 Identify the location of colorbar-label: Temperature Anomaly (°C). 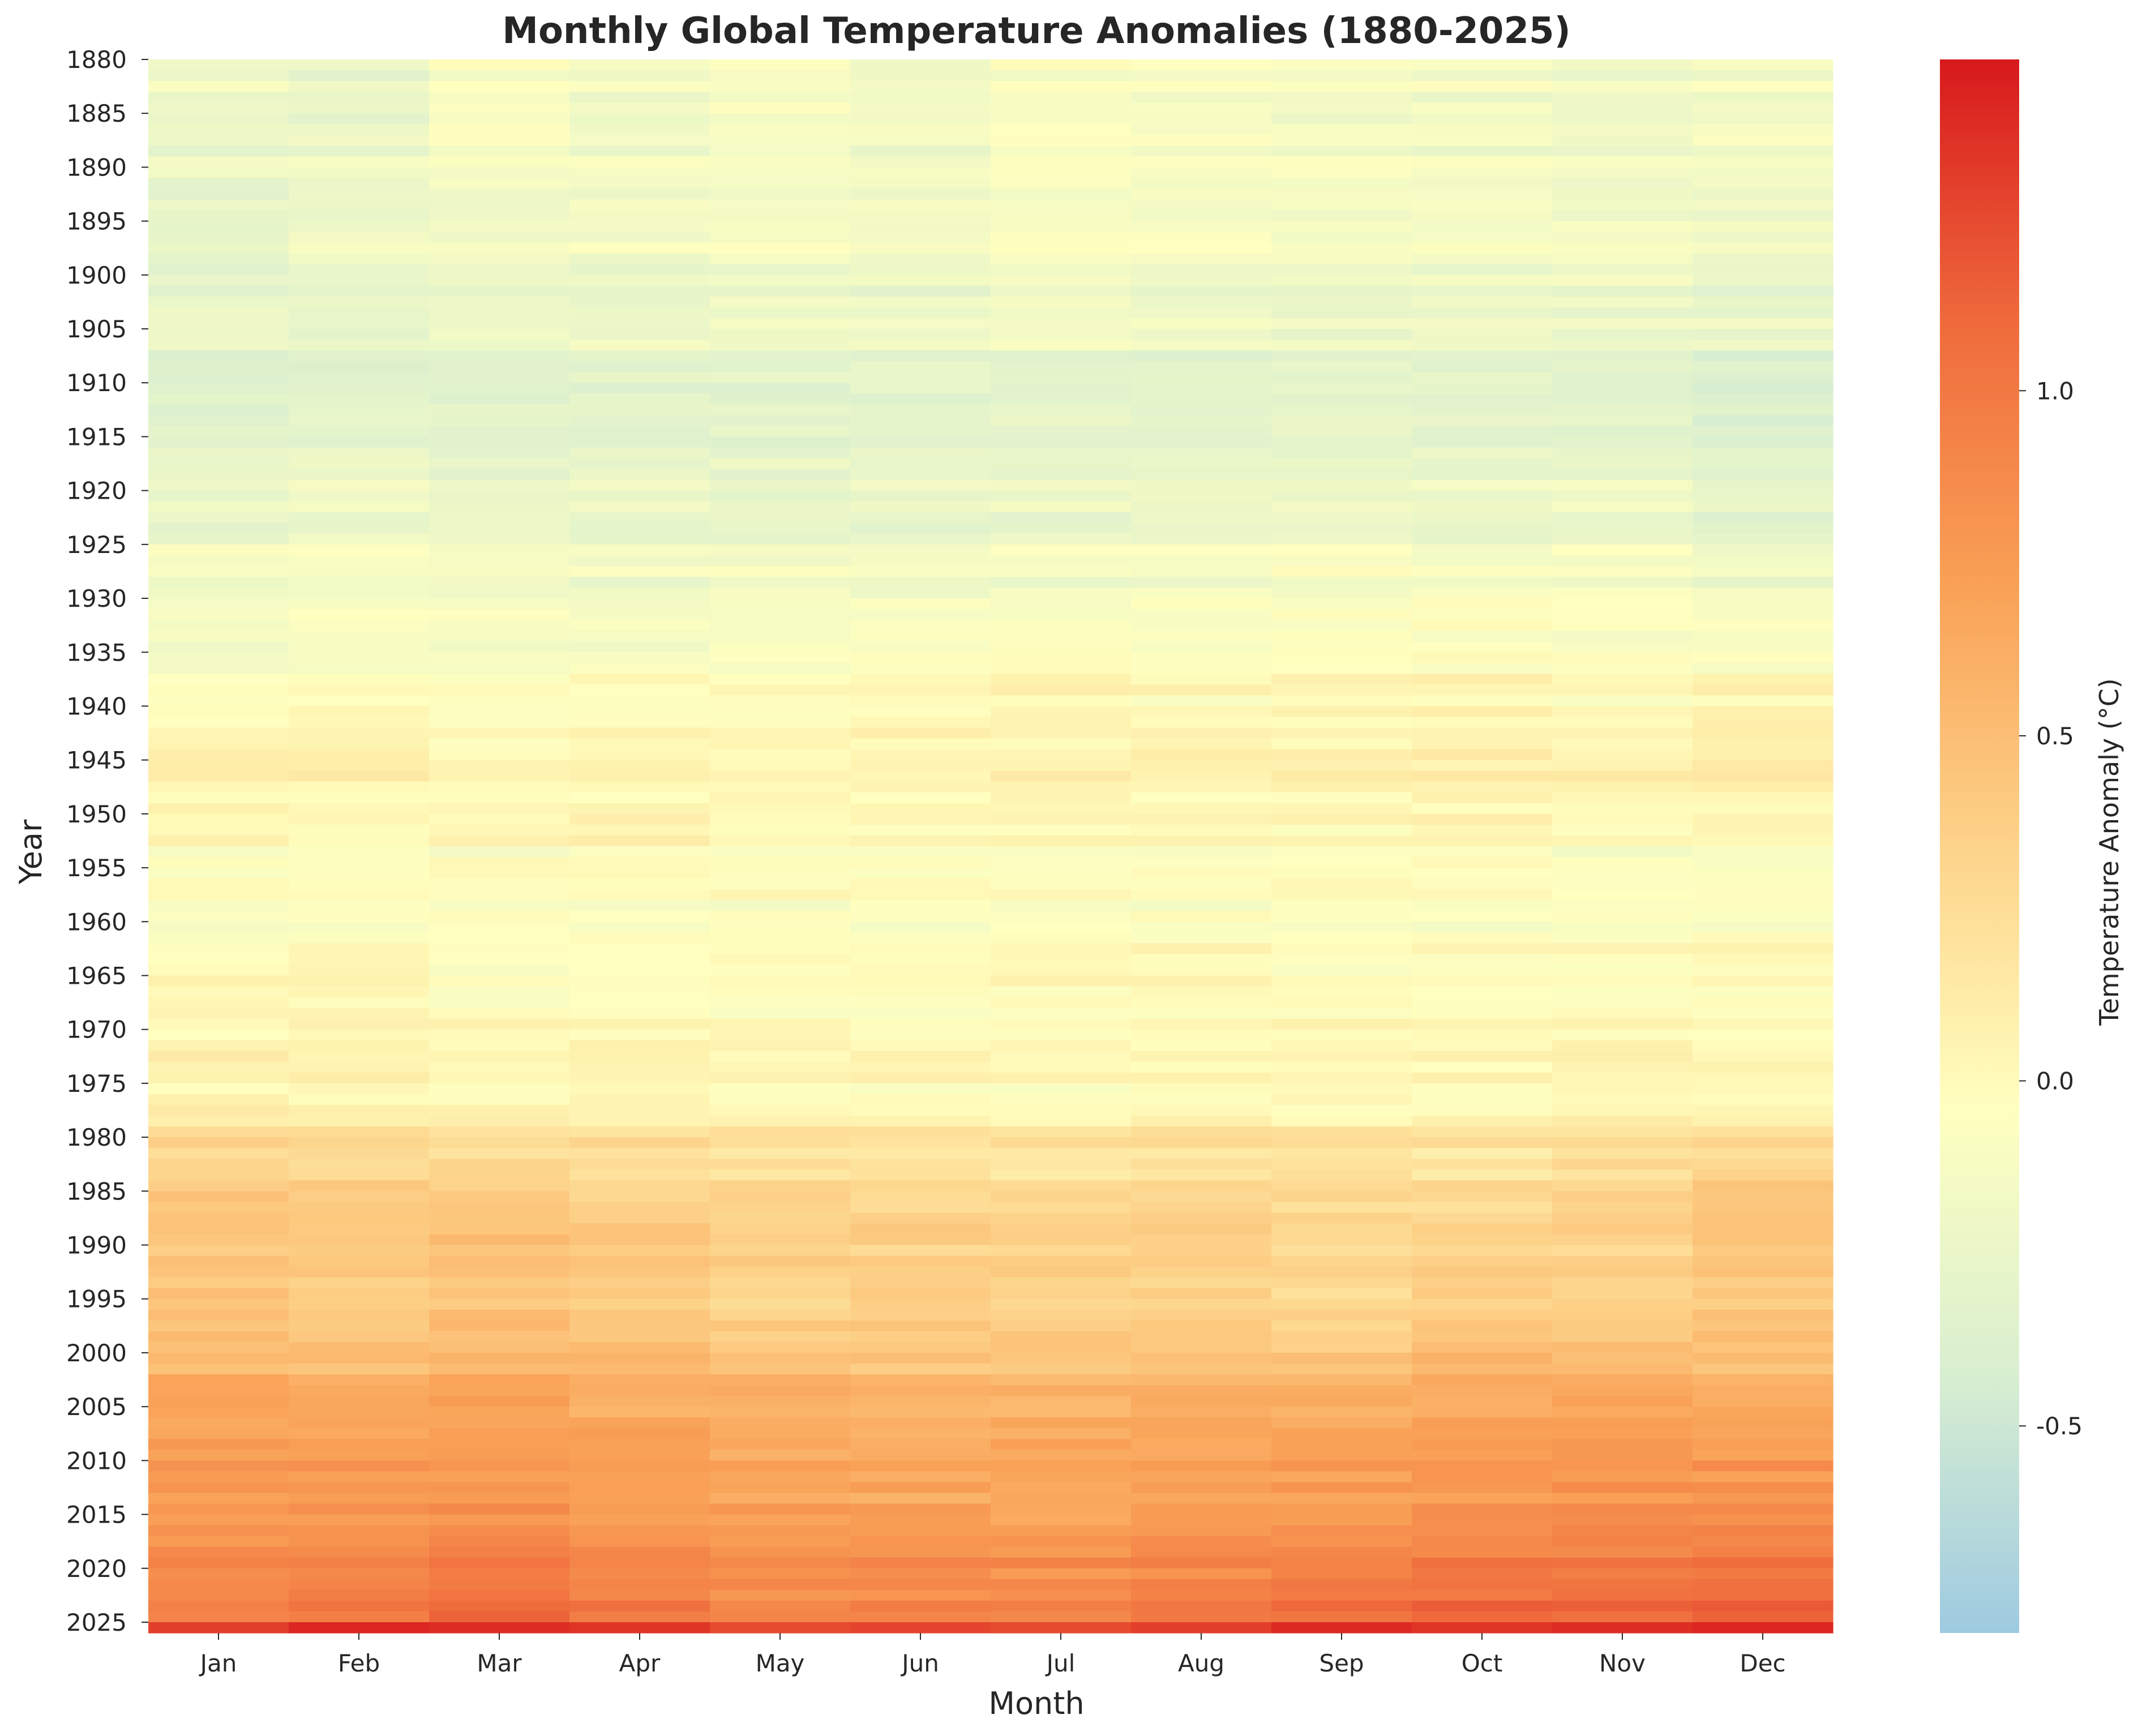
(2109, 852).